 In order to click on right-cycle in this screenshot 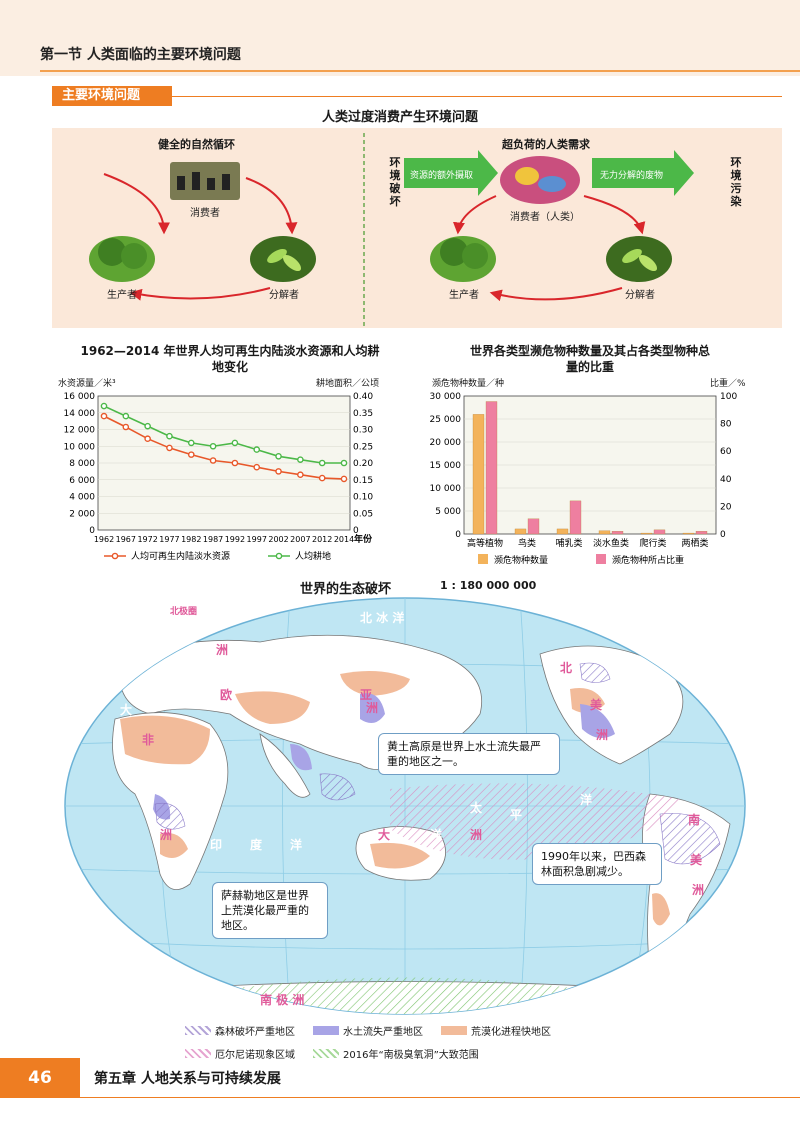, I will do `click(549, 226)`.